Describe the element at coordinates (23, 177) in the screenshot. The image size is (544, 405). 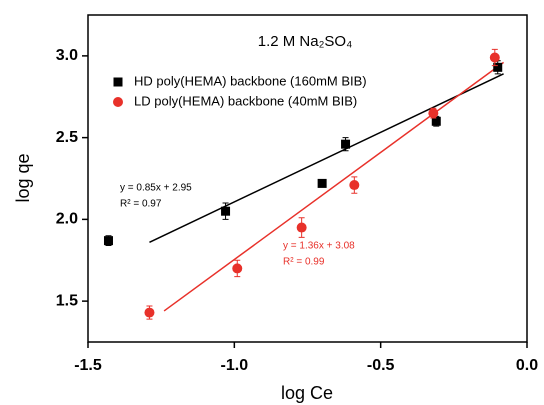
I see `y-axis-label: log qe` at that location.